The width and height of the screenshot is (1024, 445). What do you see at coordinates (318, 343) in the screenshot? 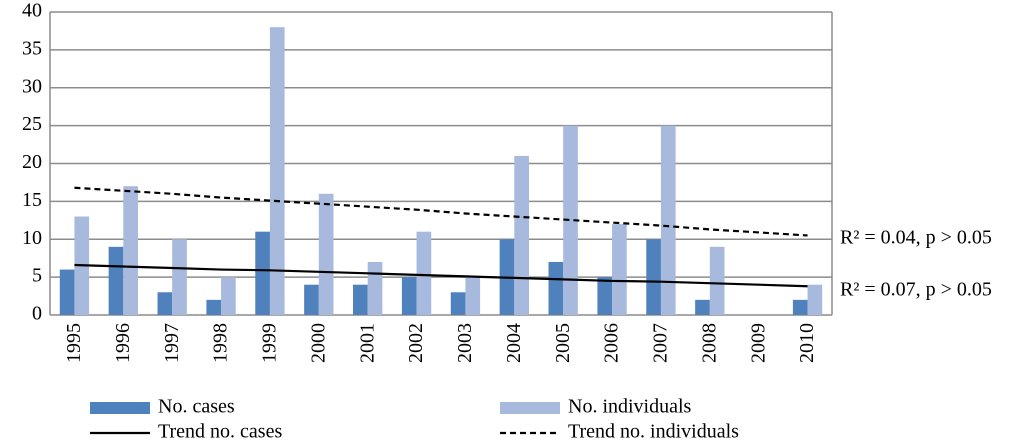
I see `x-tick-label: 2000` at bounding box center [318, 343].